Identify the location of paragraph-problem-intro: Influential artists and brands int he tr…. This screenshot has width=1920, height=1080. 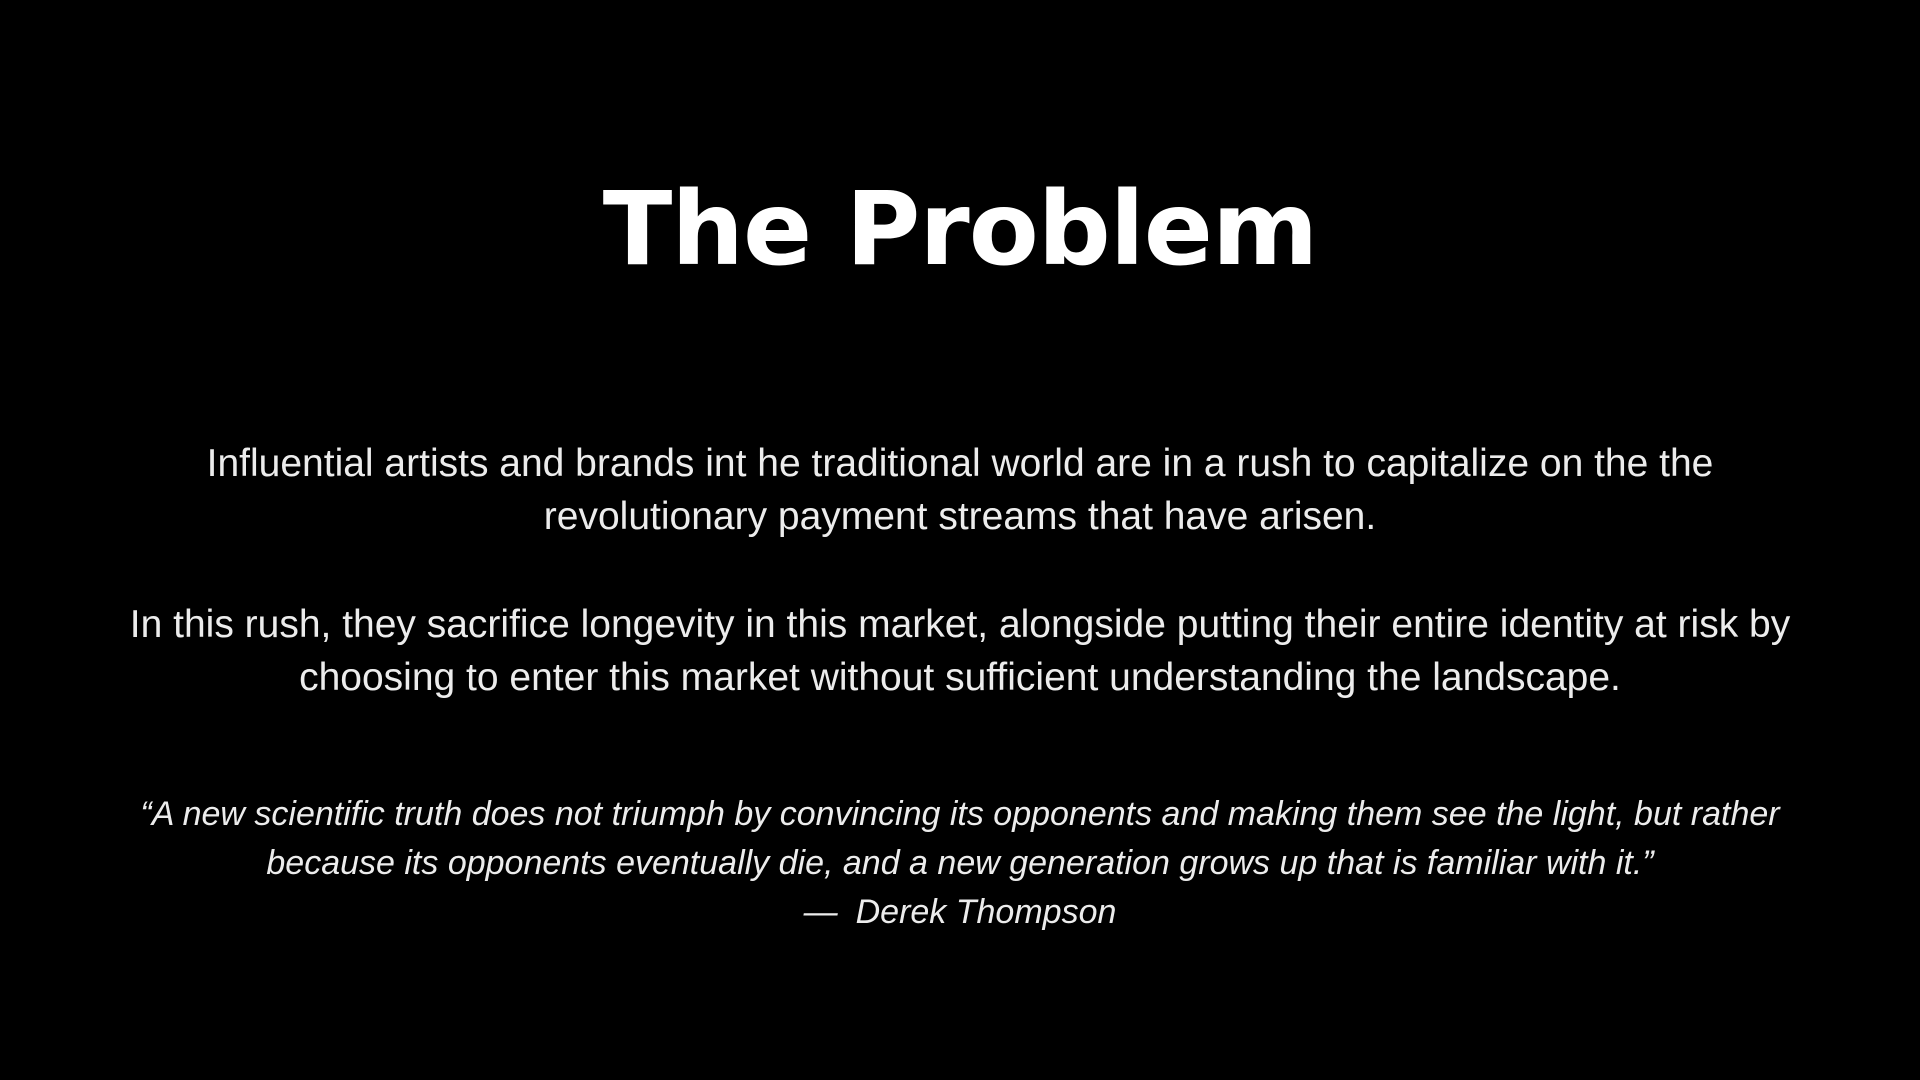
(960, 490).